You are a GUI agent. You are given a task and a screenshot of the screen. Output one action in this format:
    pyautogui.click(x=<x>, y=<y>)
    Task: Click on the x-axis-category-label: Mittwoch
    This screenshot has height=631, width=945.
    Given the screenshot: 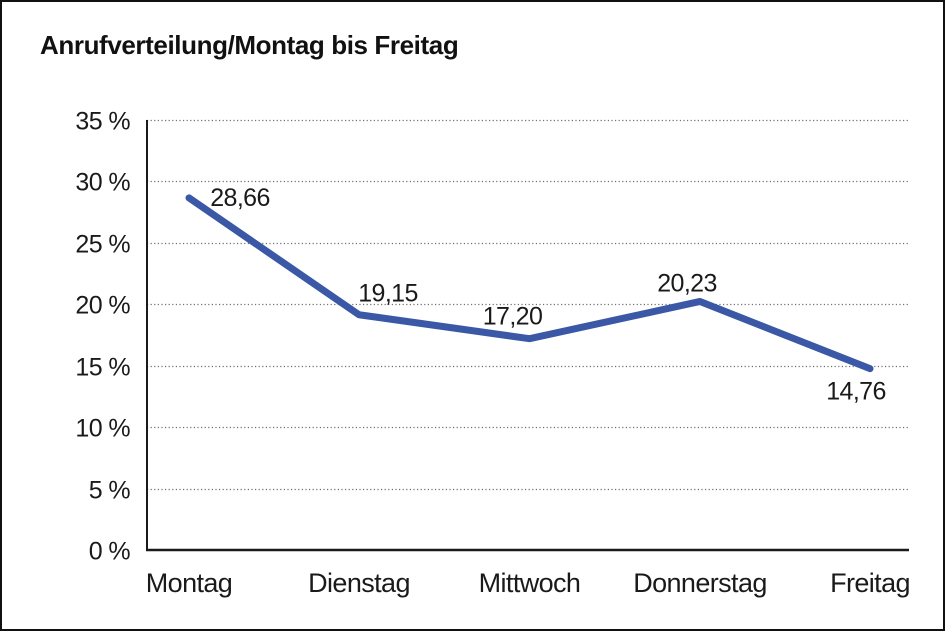 What is the action you would take?
    pyautogui.click(x=530, y=583)
    